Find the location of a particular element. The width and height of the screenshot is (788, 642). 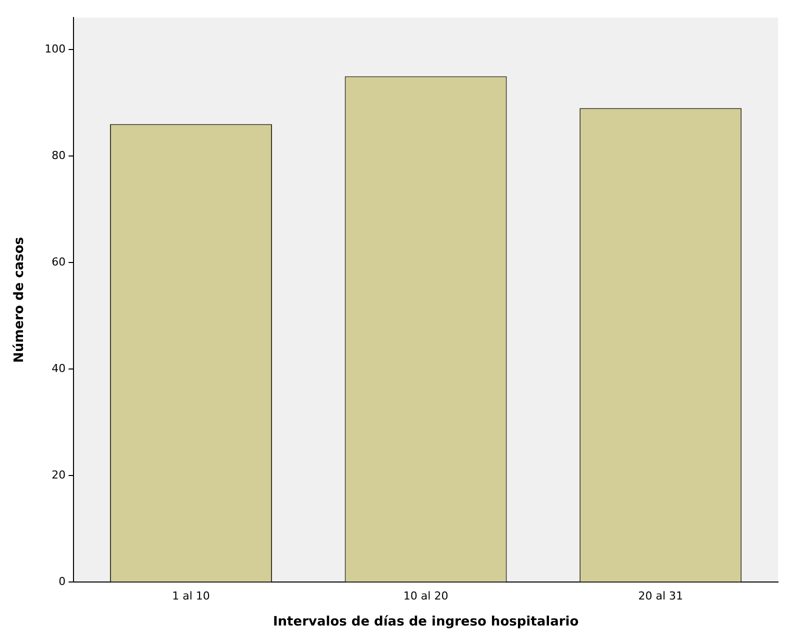

x-tick-label: 1 al 10 is located at coordinates (191, 596).